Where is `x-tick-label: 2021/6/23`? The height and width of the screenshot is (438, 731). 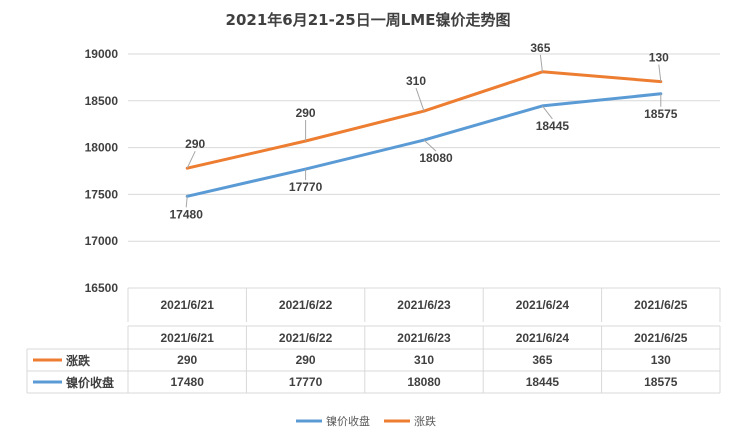 x-tick-label: 2021/6/23 is located at coordinates (424, 305).